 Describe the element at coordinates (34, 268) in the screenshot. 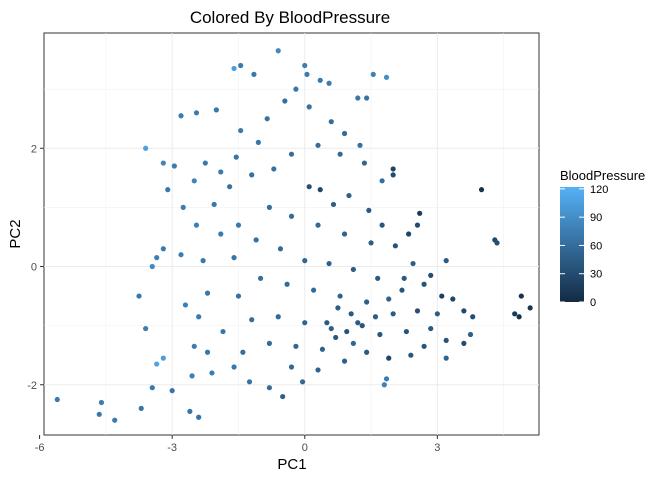

I see `y-tick-label: 0` at that location.